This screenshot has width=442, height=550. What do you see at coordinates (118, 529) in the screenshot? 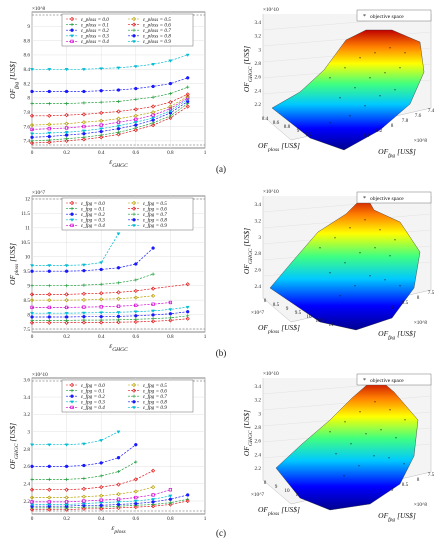
I see `x-axis-label: εploss` at bounding box center [118, 529].